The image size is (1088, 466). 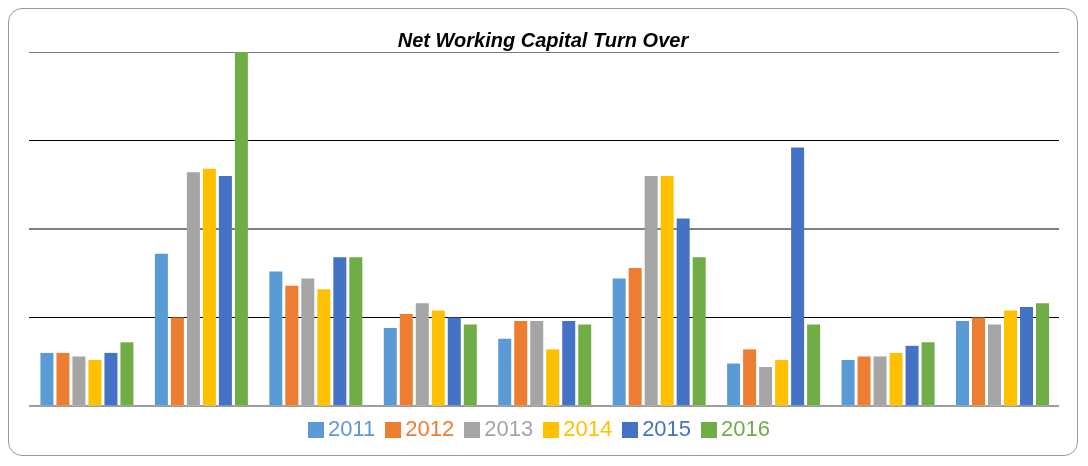 I want to click on legend-label: 2016, so click(x=746, y=428).